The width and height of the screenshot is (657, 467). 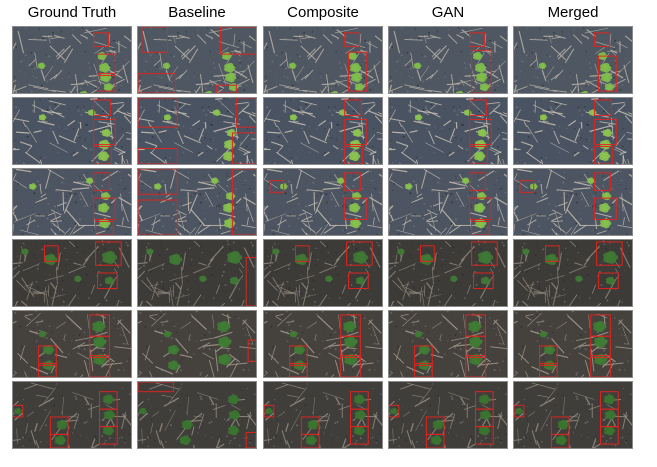 I want to click on header-merged: Merged, so click(x=573, y=12).